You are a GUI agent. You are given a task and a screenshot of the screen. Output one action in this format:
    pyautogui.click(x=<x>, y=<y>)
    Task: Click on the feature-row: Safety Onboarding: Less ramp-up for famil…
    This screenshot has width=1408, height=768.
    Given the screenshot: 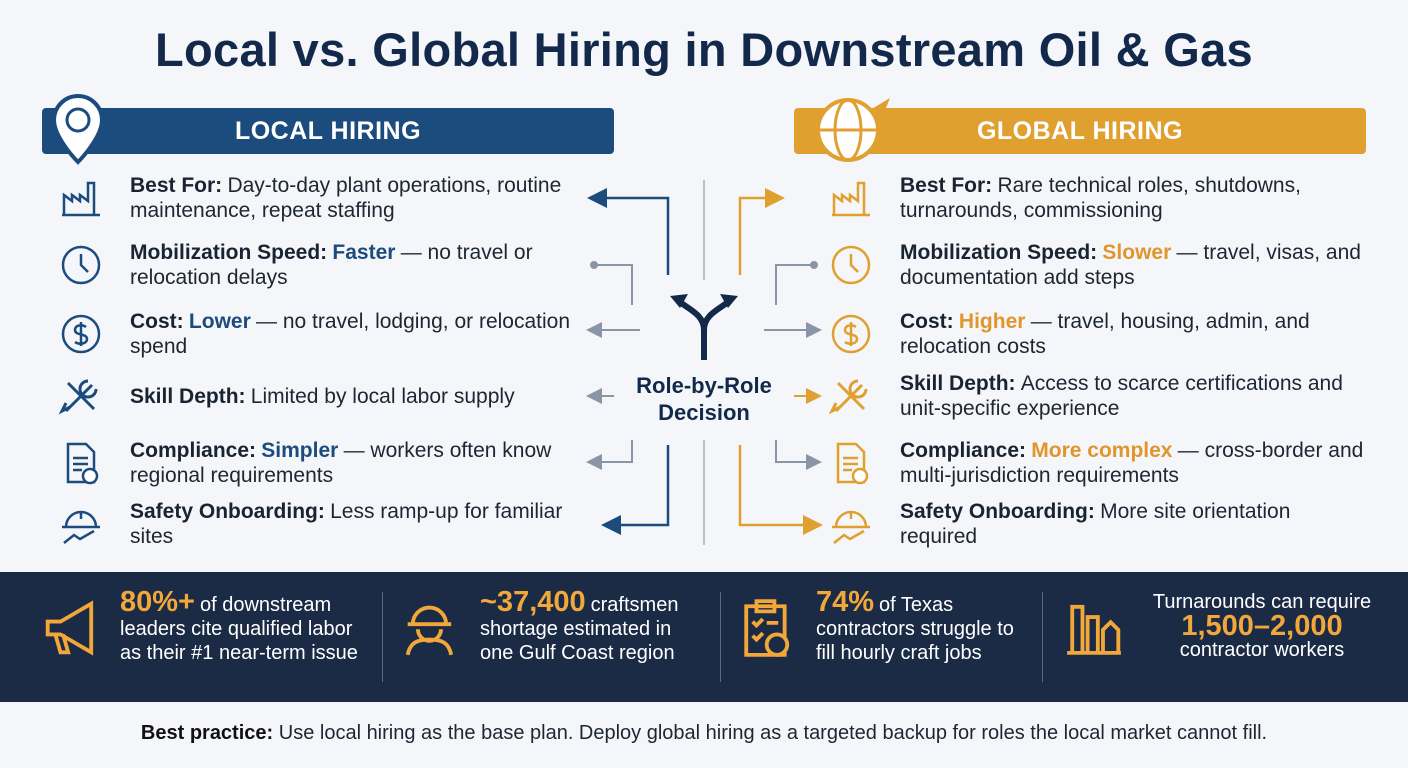 What is the action you would take?
    pyautogui.click(x=329, y=524)
    